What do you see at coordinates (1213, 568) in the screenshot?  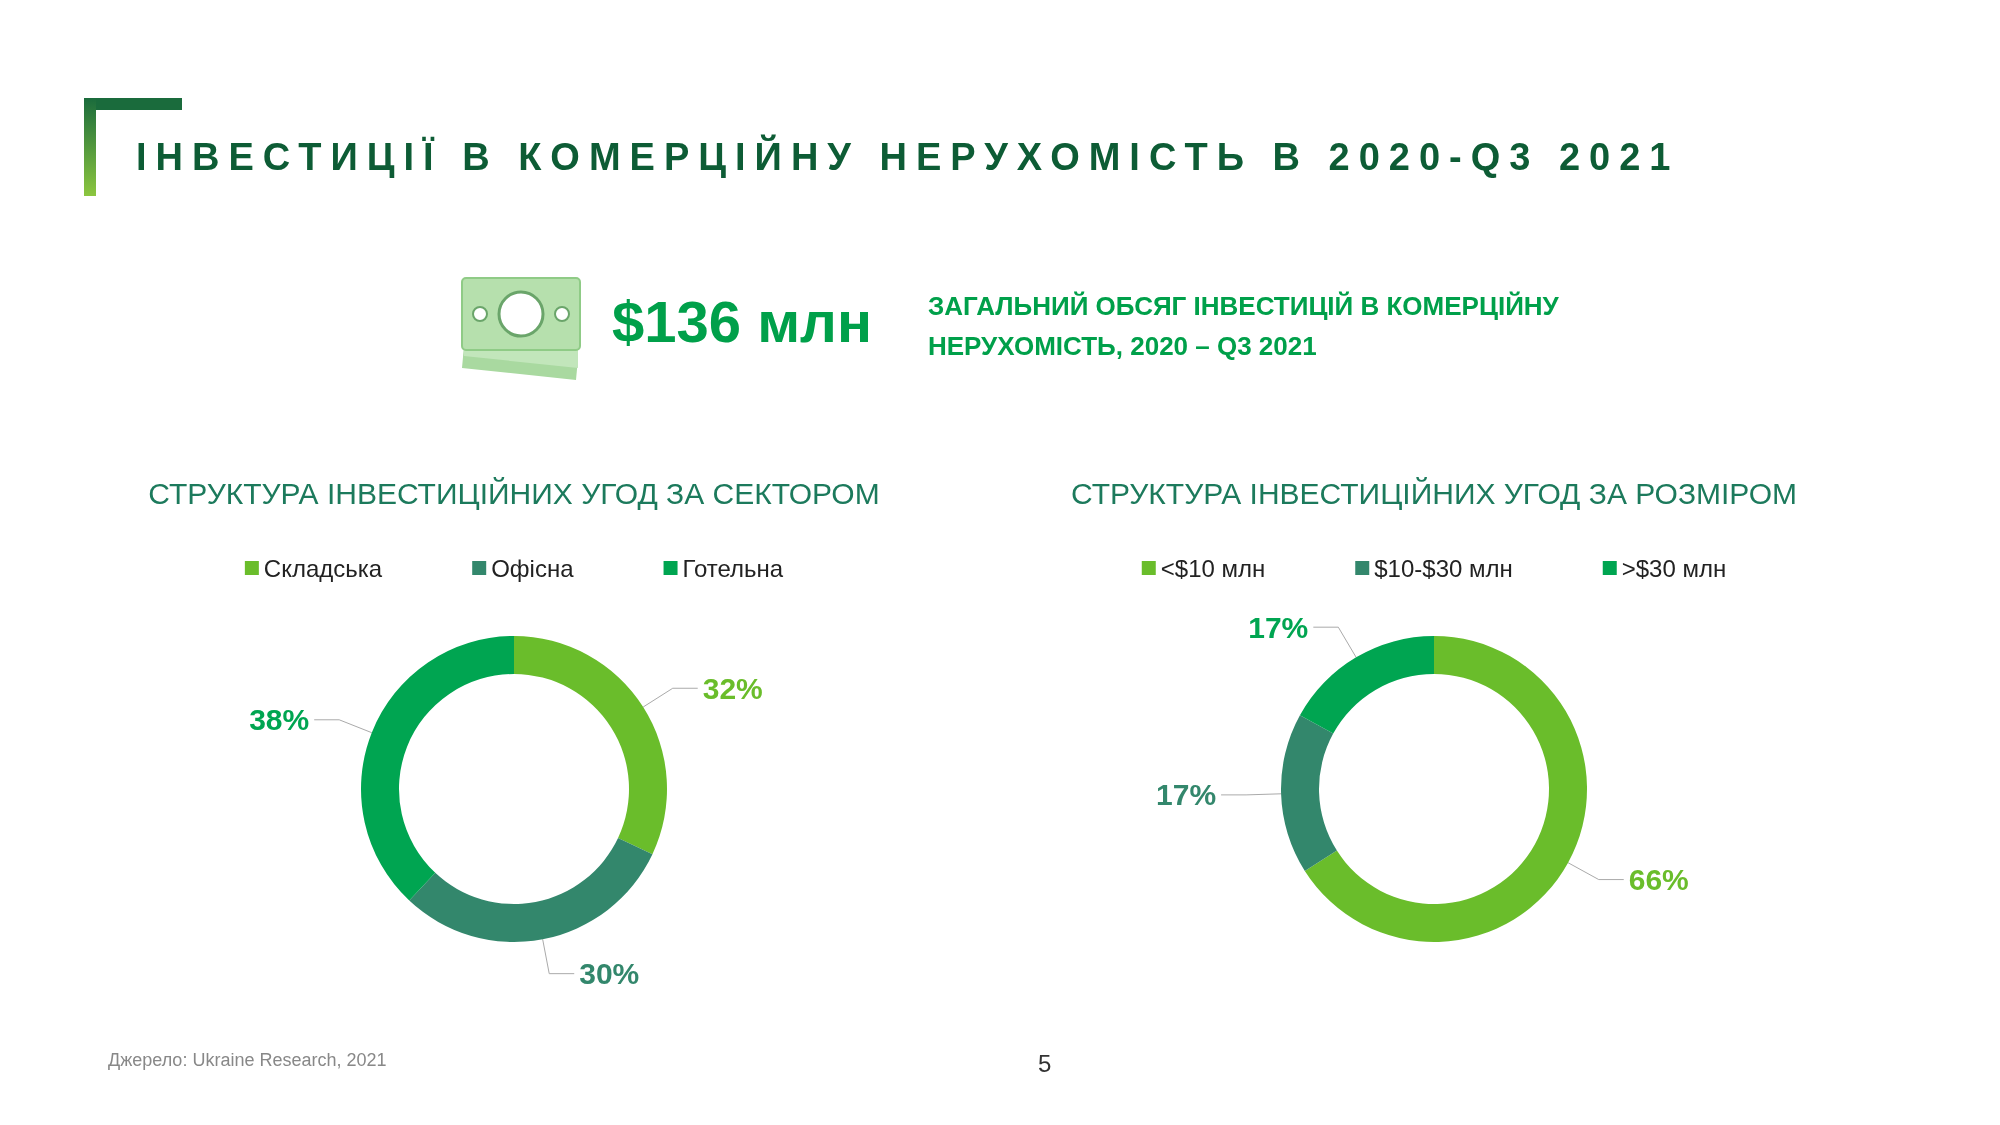 I see `legend-label: <$10 млн` at bounding box center [1213, 568].